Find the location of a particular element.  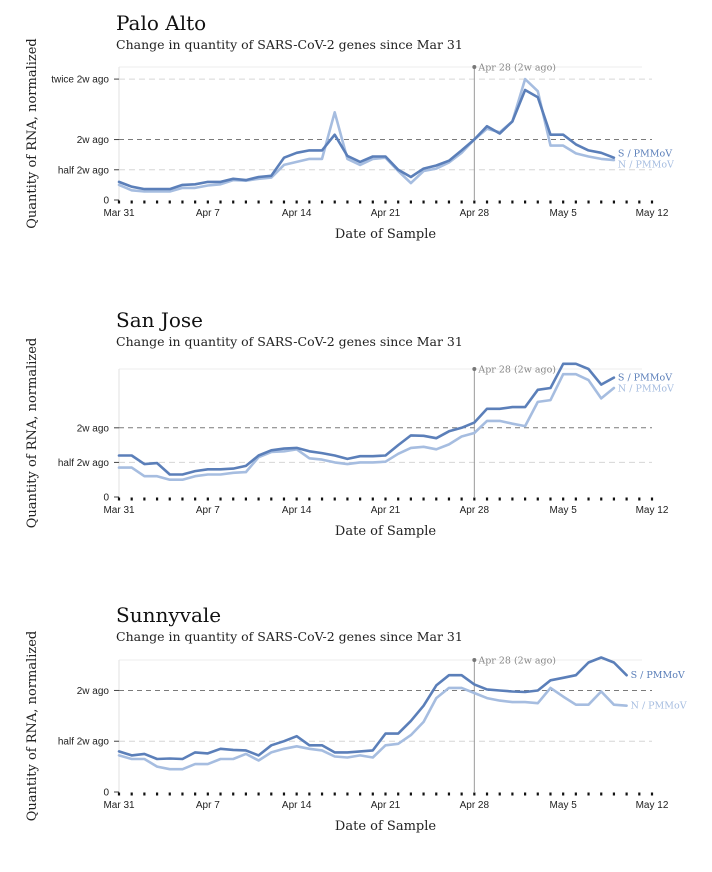

y-tick-label: twice 2w ago is located at coordinates (80, 80).